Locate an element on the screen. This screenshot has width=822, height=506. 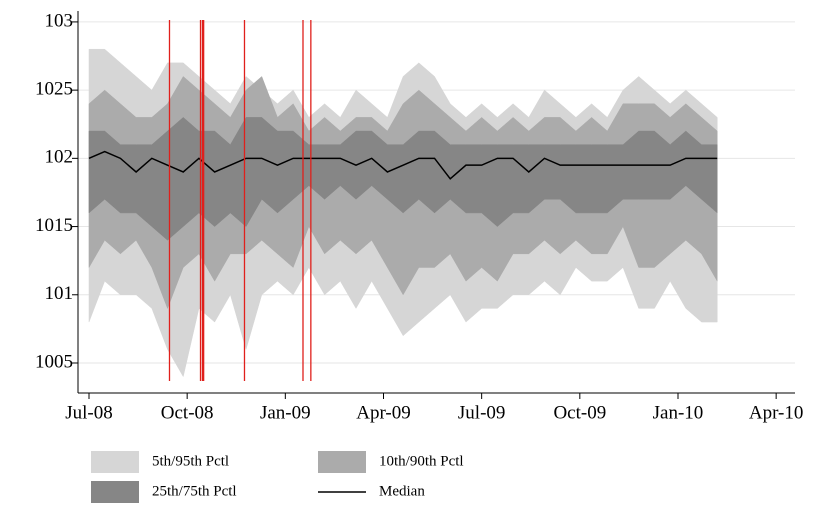
y-tick-label: 1025 is located at coordinates (54, 88).